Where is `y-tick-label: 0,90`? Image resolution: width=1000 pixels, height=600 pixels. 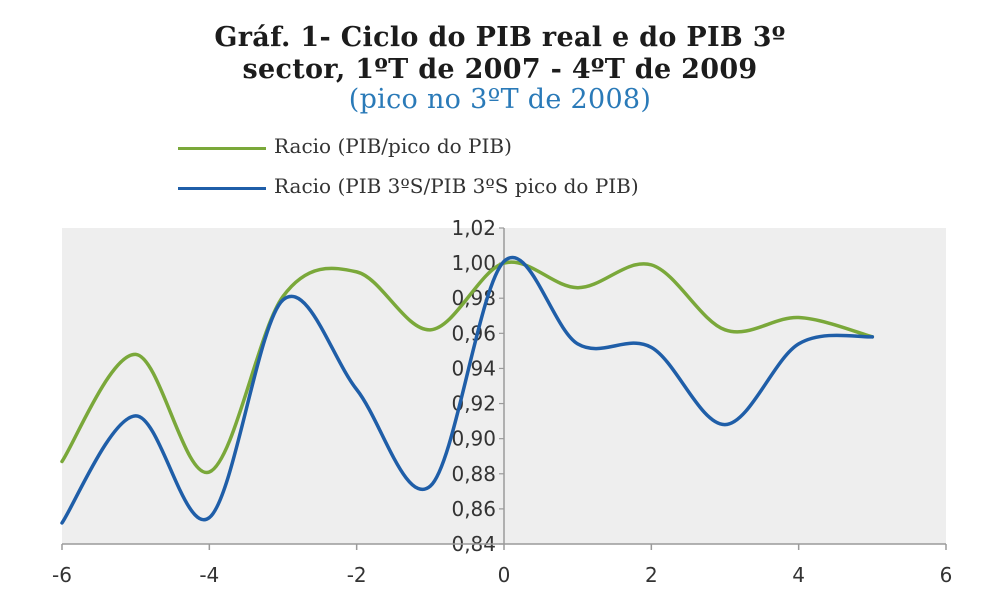
y-tick-label: 0,90 is located at coordinates (473, 439).